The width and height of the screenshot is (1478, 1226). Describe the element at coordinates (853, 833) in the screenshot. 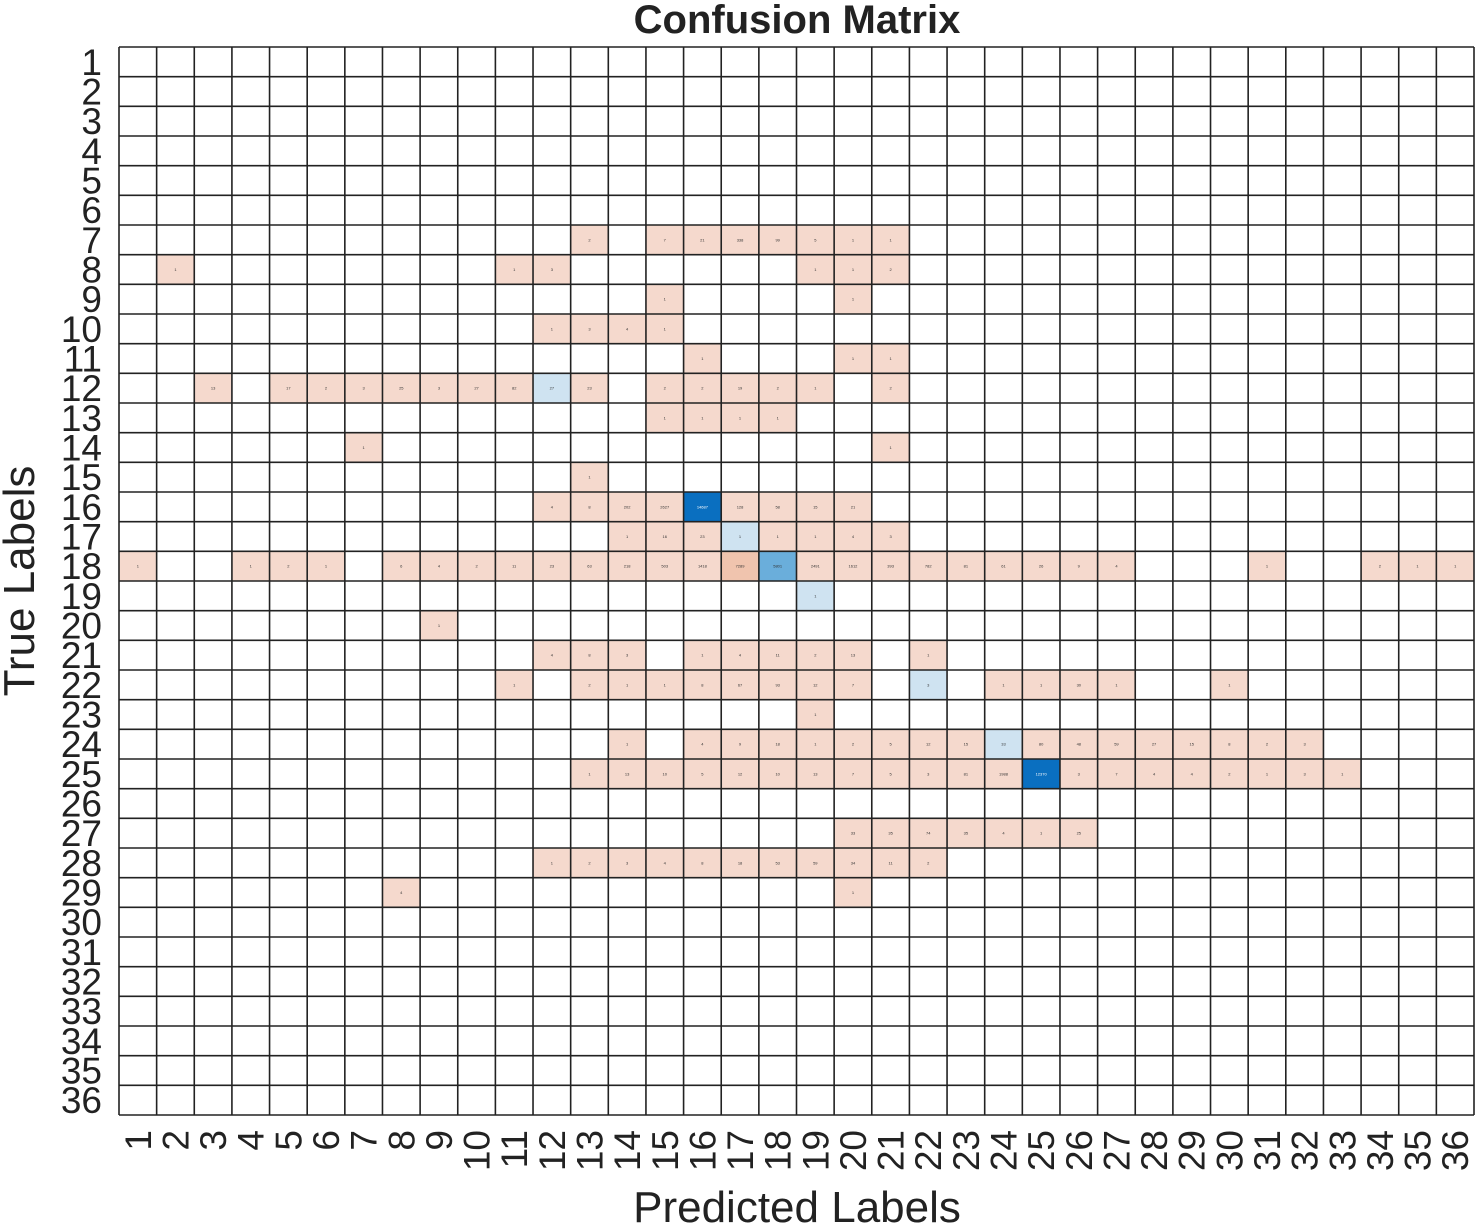

I see `heatmap-cell-r27-c20` at that location.